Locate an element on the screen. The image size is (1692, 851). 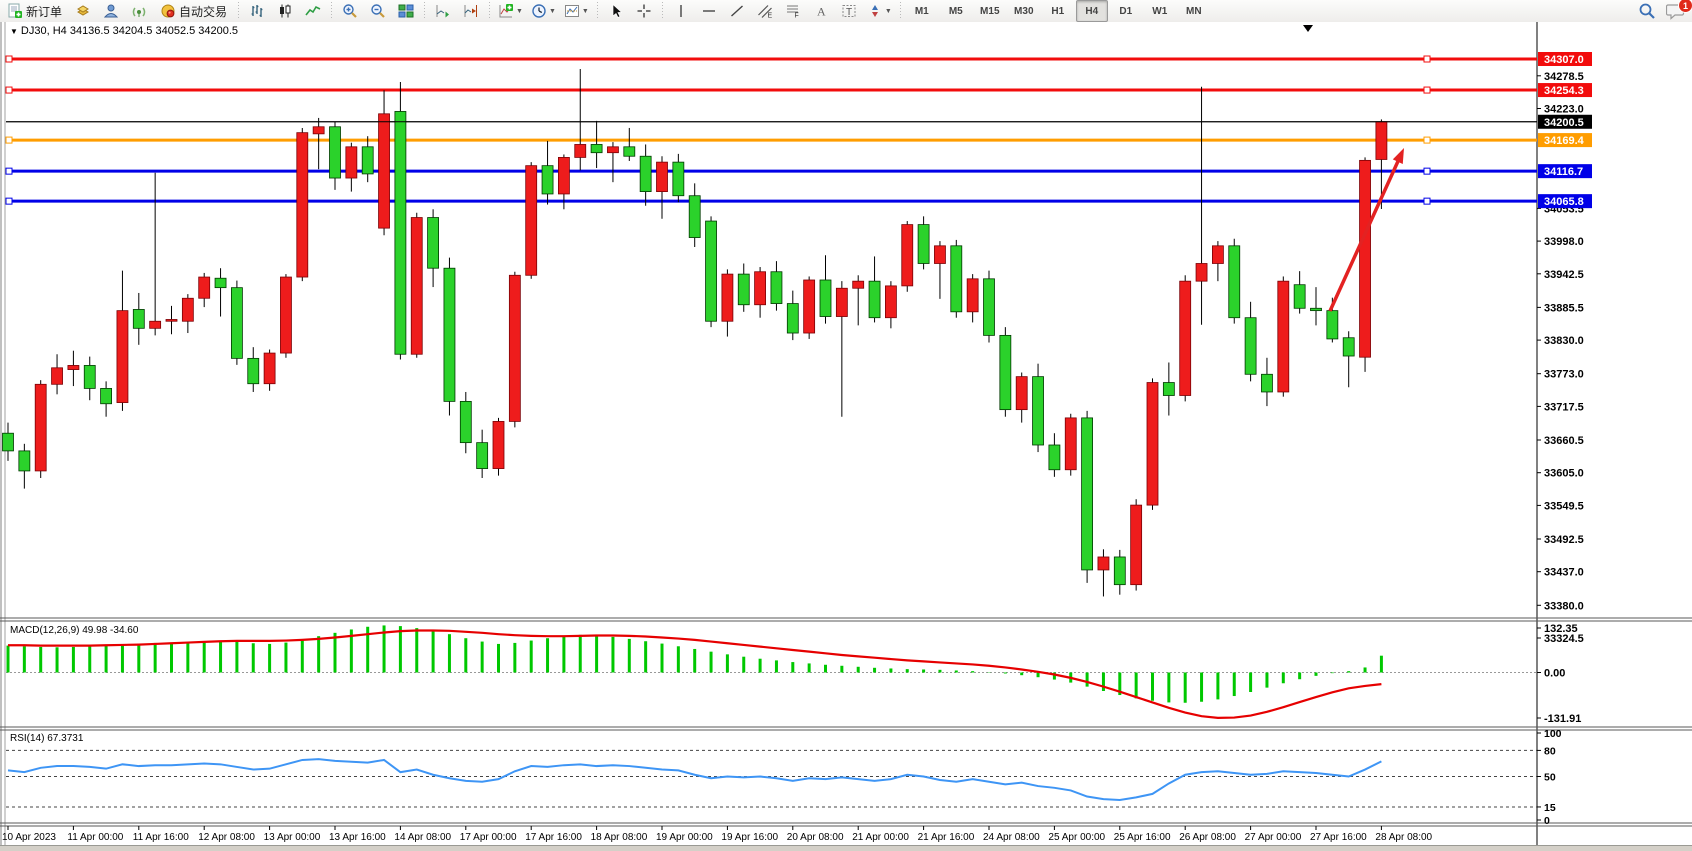
auto-scroll-button is located at coordinates (443, 11).